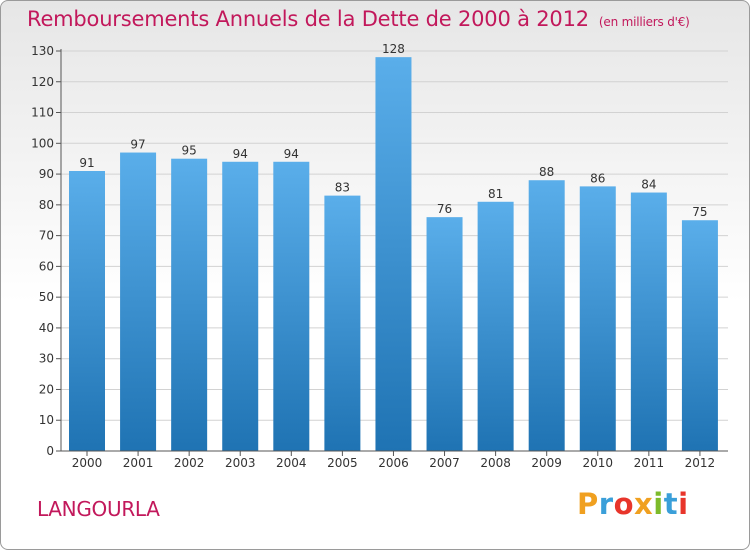  I want to click on bar-2009, so click(546, 315).